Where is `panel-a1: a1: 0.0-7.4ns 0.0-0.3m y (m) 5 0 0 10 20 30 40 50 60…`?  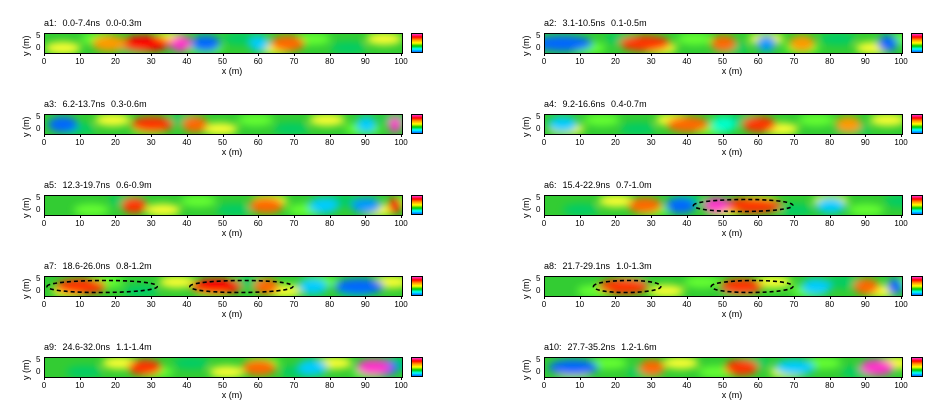
panel-a1: a1: 0.0-7.4ns 0.0-0.3m y (m) 5 0 0 10 20 30 40 50 60… is located at coordinates (224, 48).